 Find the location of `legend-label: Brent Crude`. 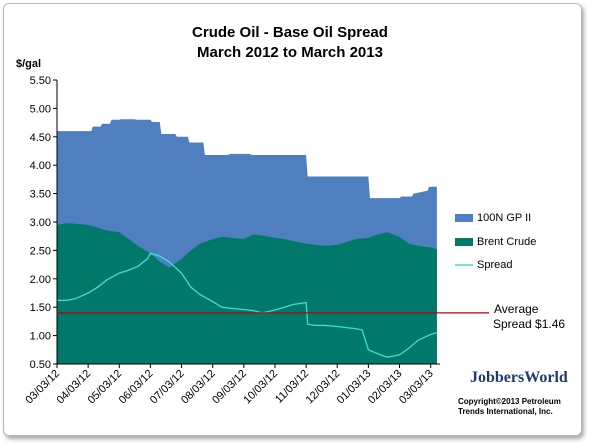

legend-label: Brent Crude is located at coordinates (506, 242).